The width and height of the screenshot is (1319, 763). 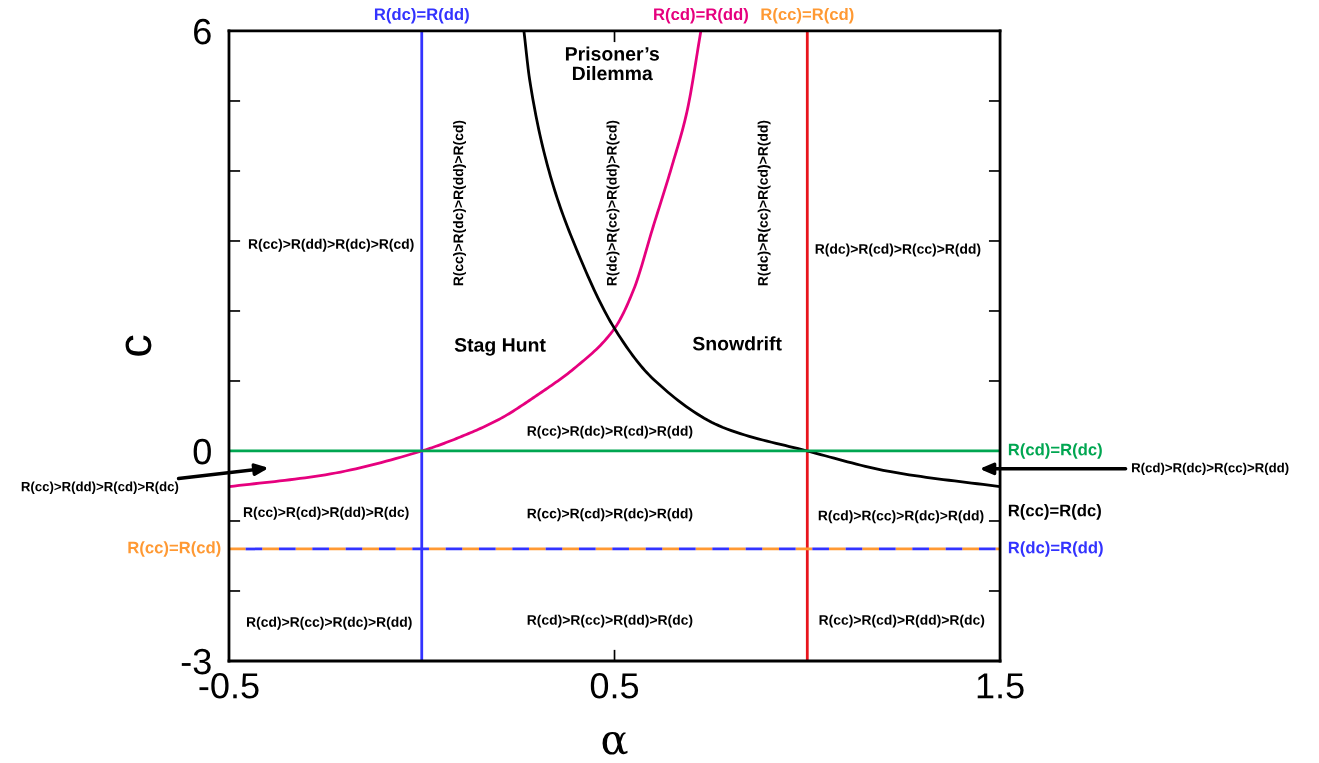 What do you see at coordinates (610, 621) in the screenshot?
I see `annotation: R(cd)>R(cc)>R(dd)>R(dc)` at bounding box center [610, 621].